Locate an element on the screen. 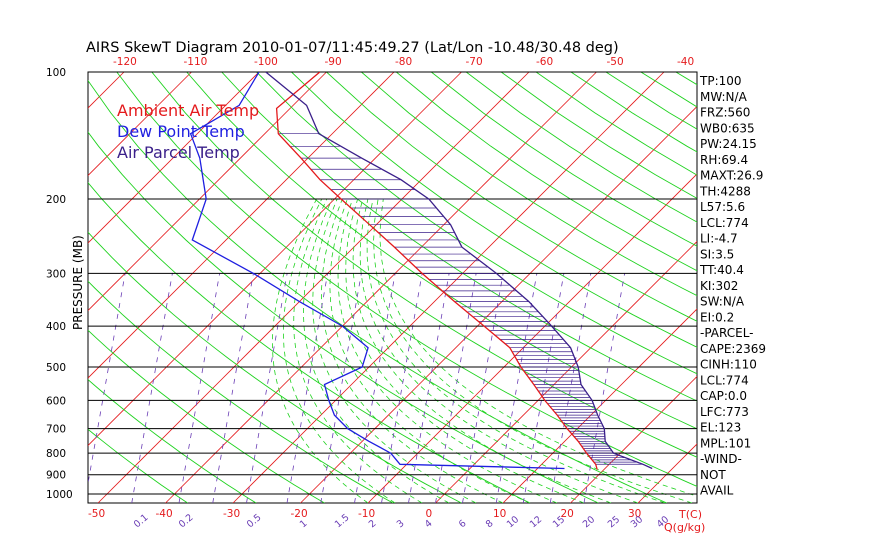 Image resolution: width=870 pixels, height=560 pixels. pressure-tick-label: 100 is located at coordinates (56, 73).